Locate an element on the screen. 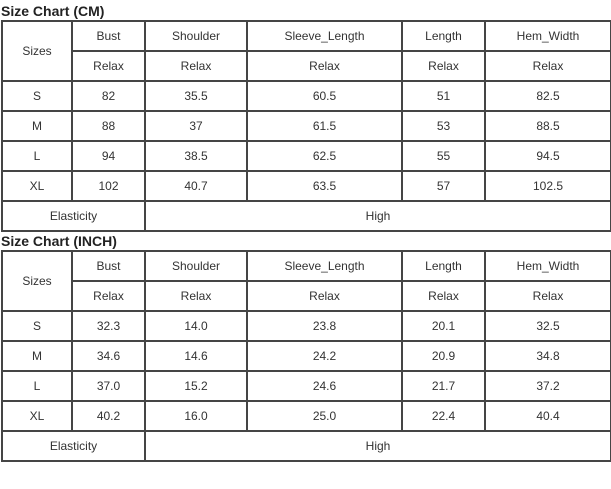 The width and height of the screenshot is (611, 489). measurement-cell: 35.5 is located at coordinates (196, 96).